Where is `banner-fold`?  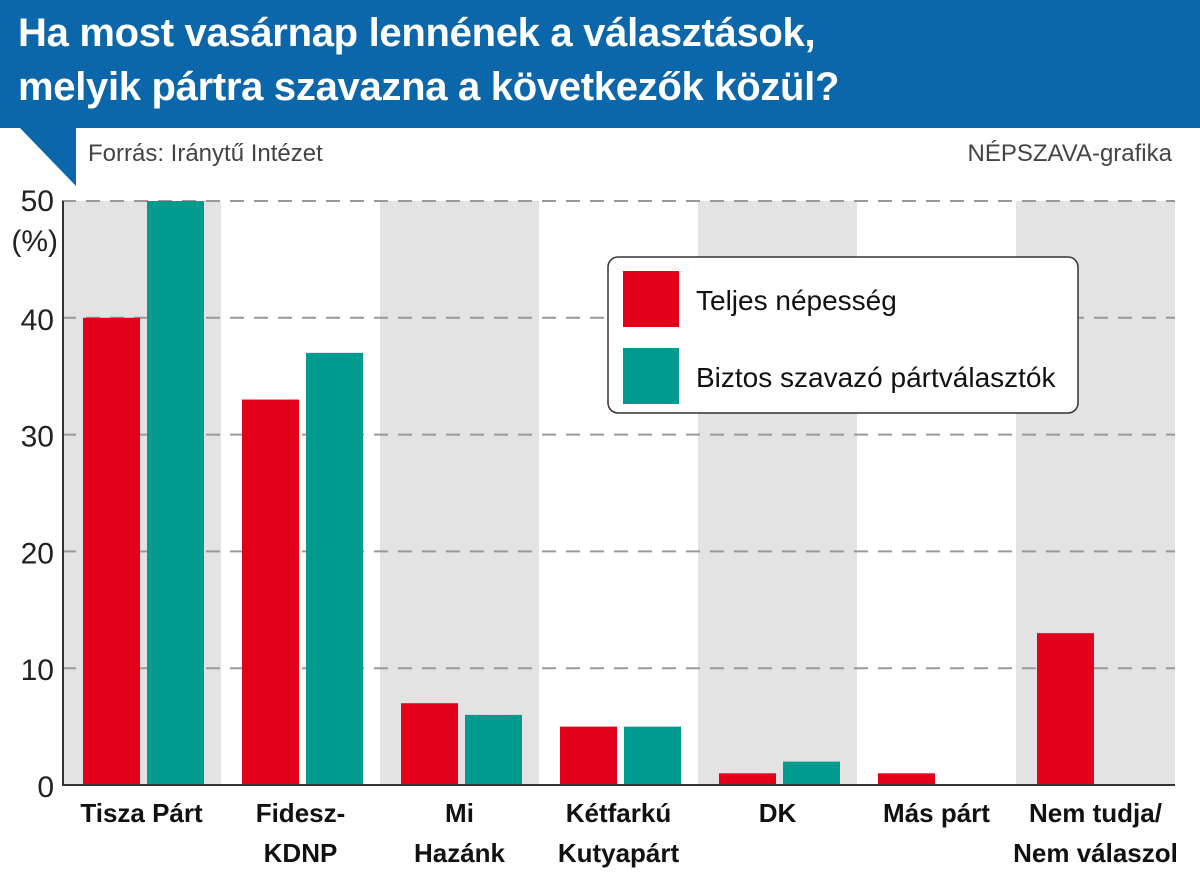 banner-fold is located at coordinates (48, 157).